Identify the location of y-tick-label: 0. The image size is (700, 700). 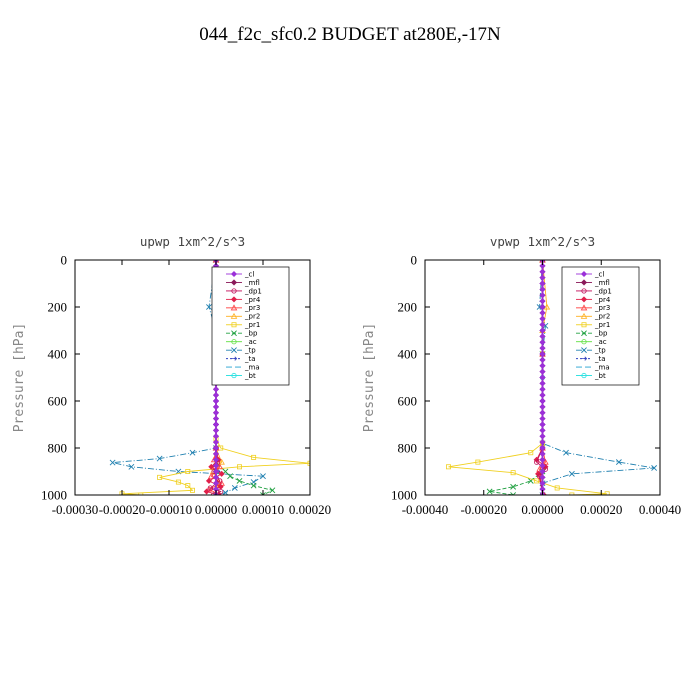
(64, 260).